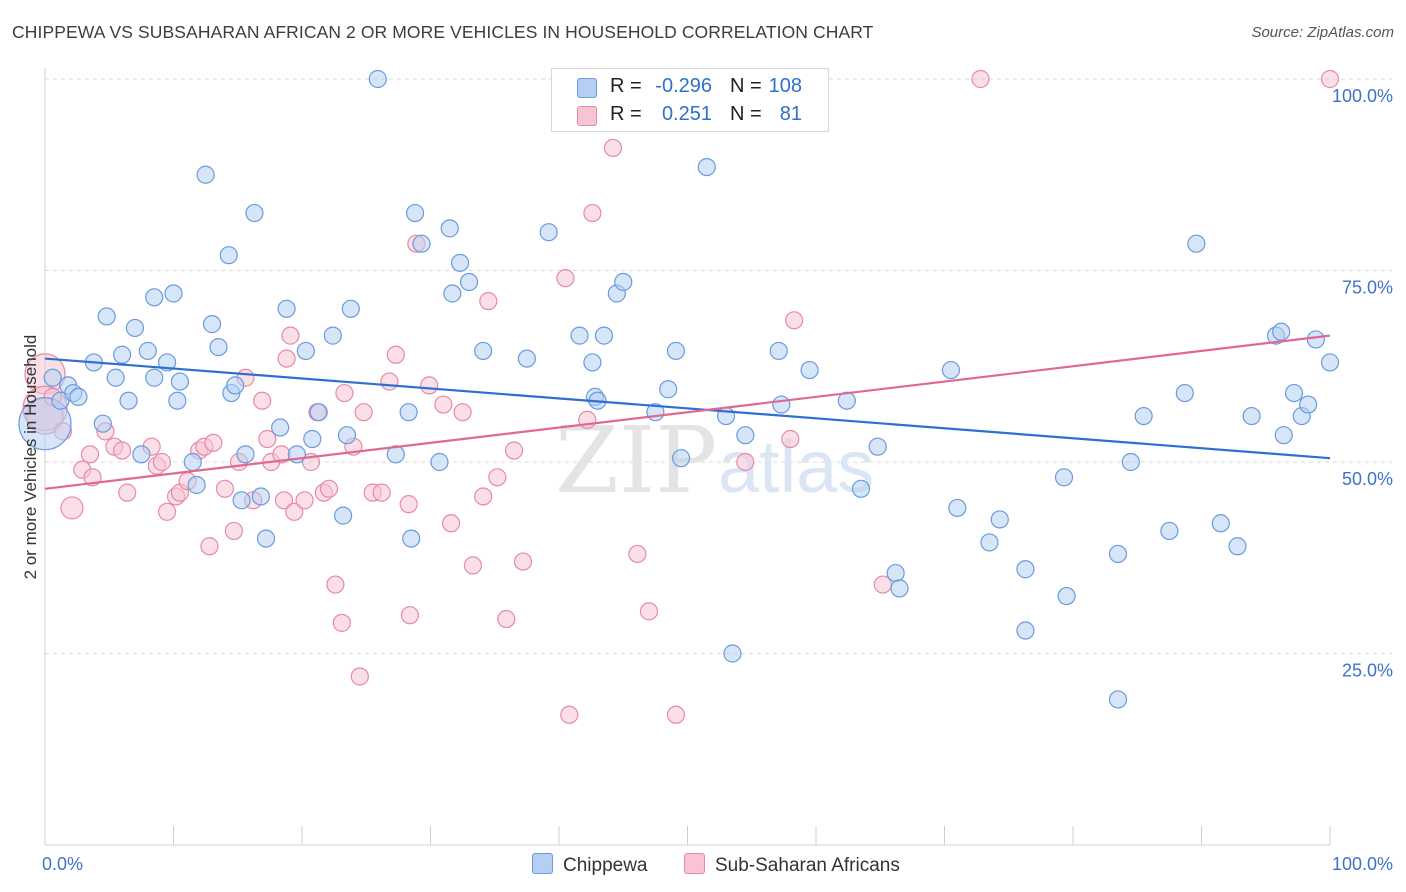  I want to click on y-tick-label: 100.0%, so click(1362, 96).